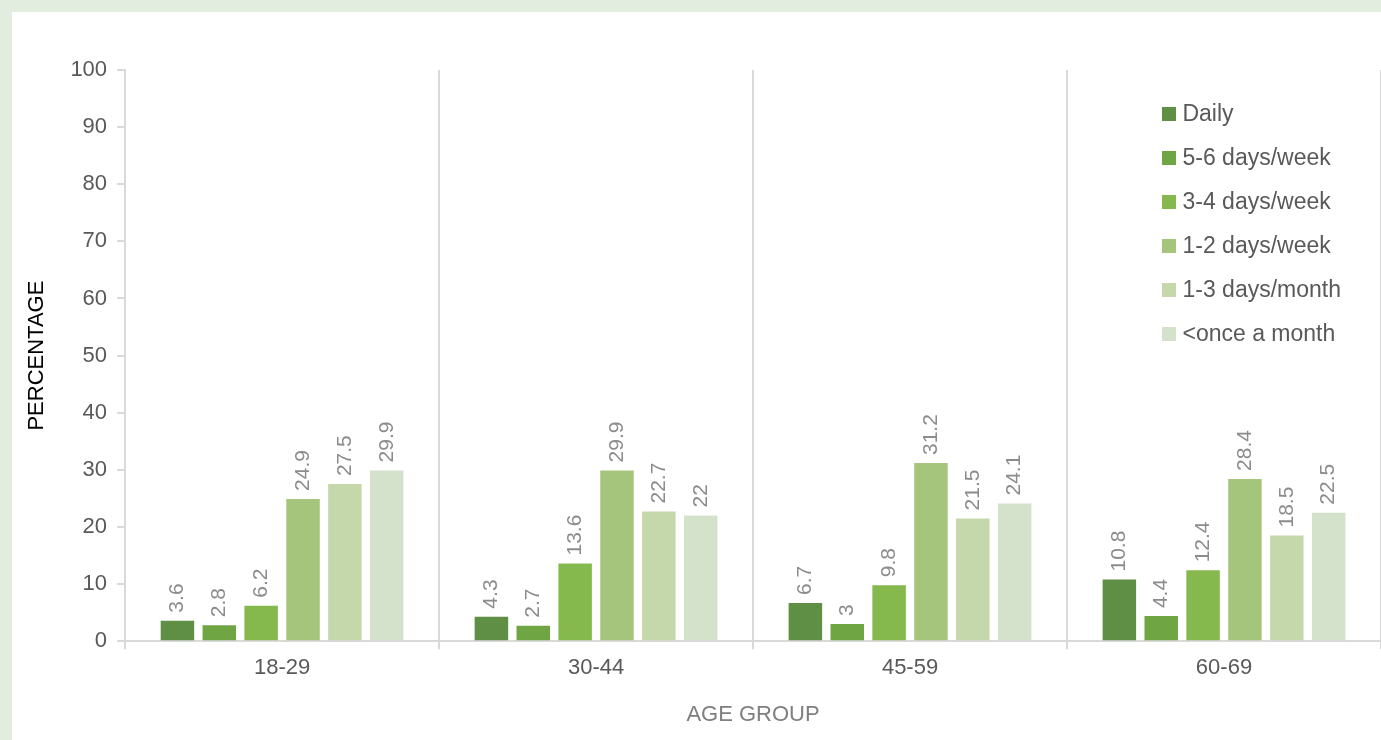 The height and width of the screenshot is (740, 1381). I want to click on data-label: 24.1, so click(1013, 475).